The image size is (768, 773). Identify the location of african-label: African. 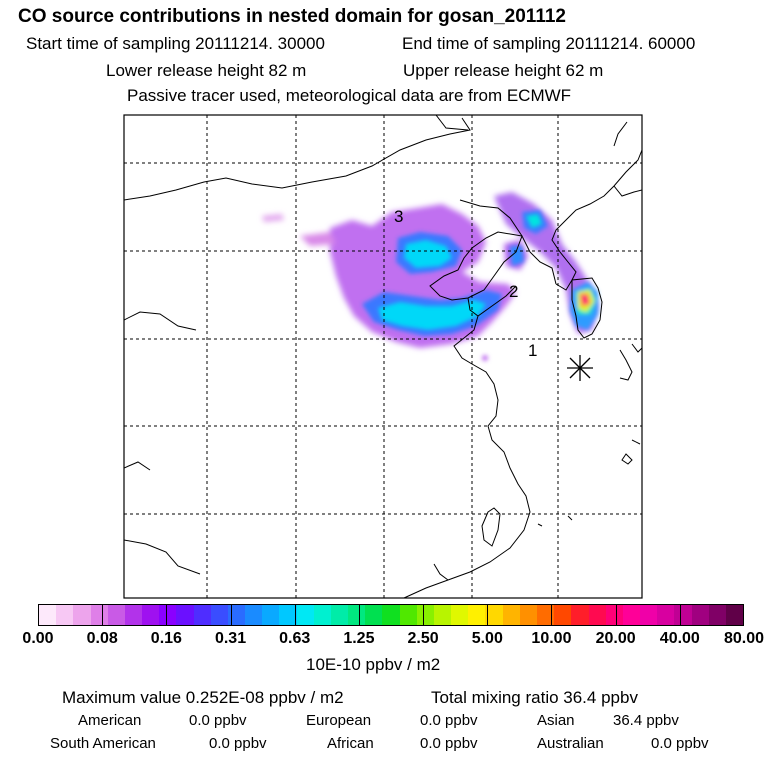
(350, 743).